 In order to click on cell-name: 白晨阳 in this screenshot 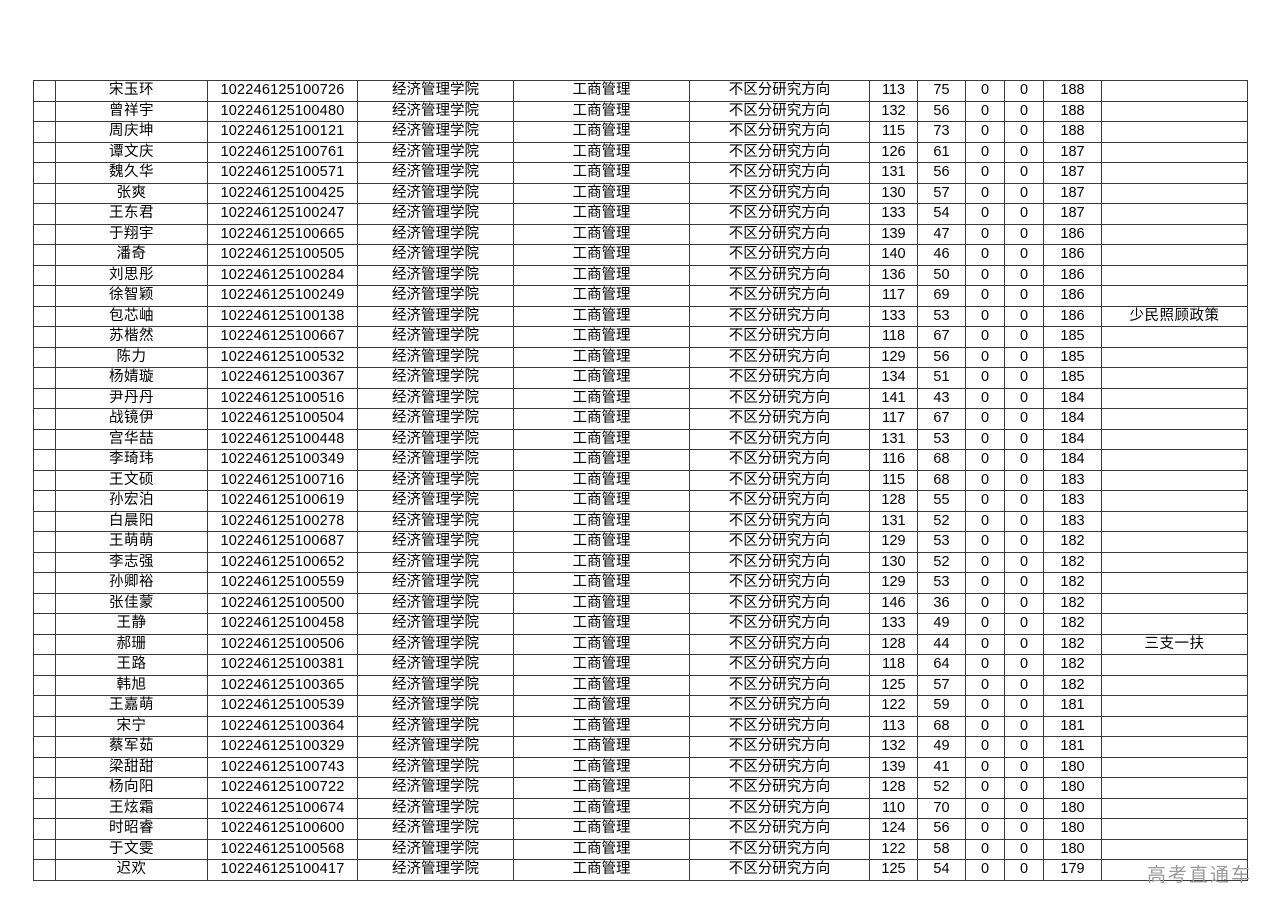, I will do `click(131, 521)`.